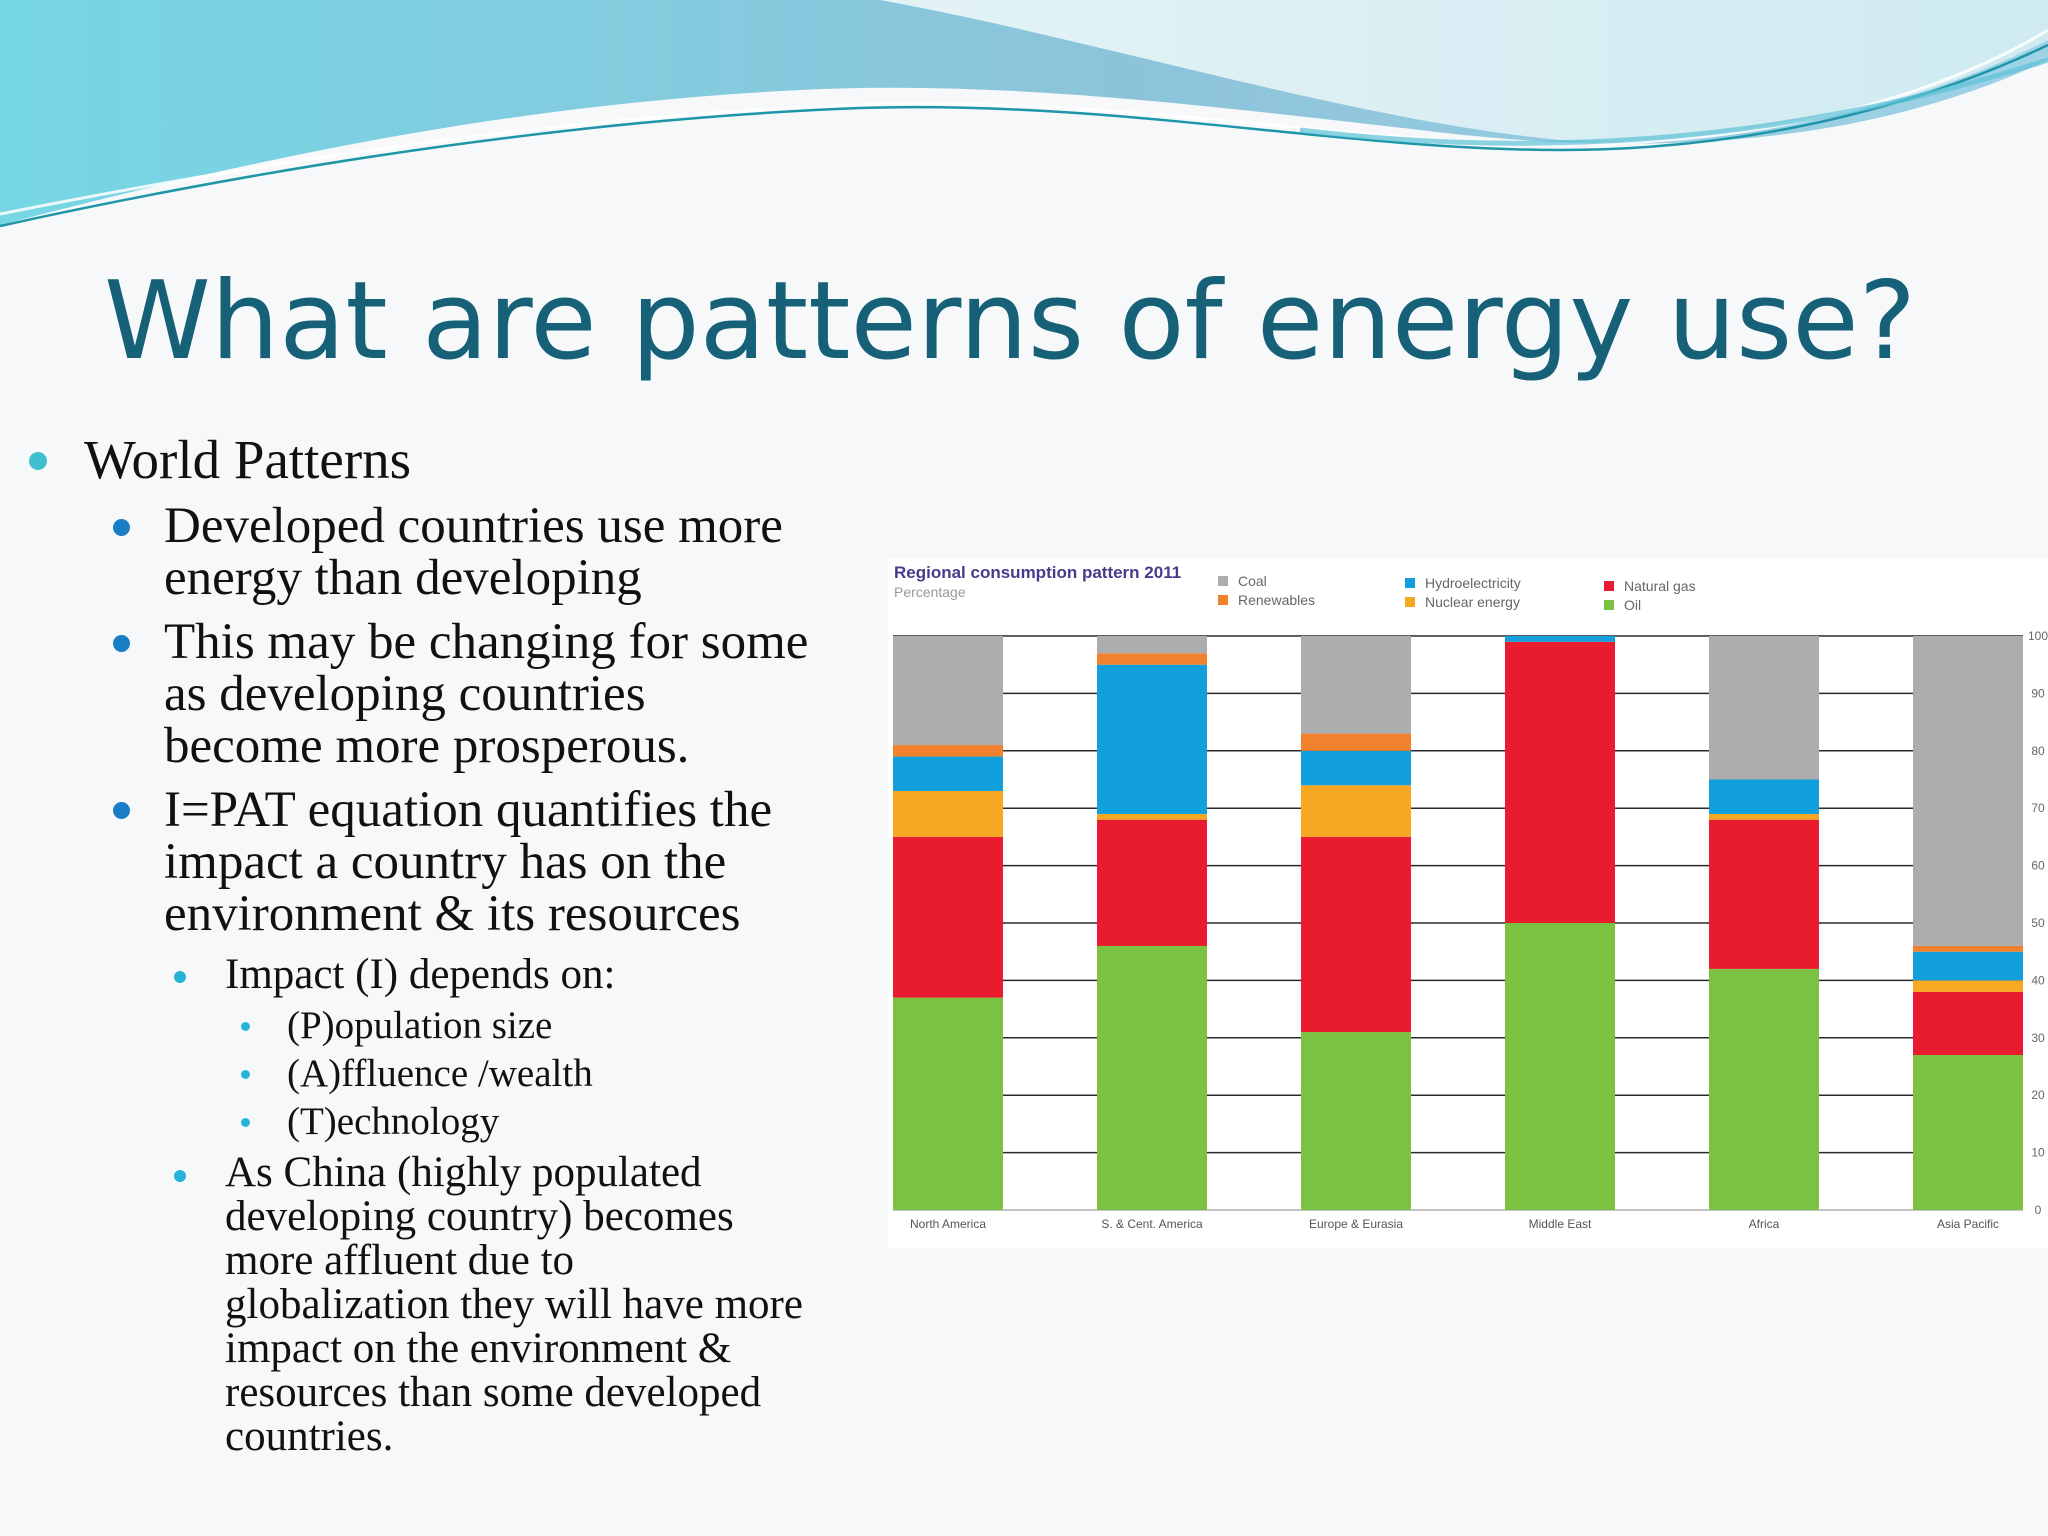  I want to click on x-tick-label: S. & Cent. America, so click(1152, 1224).